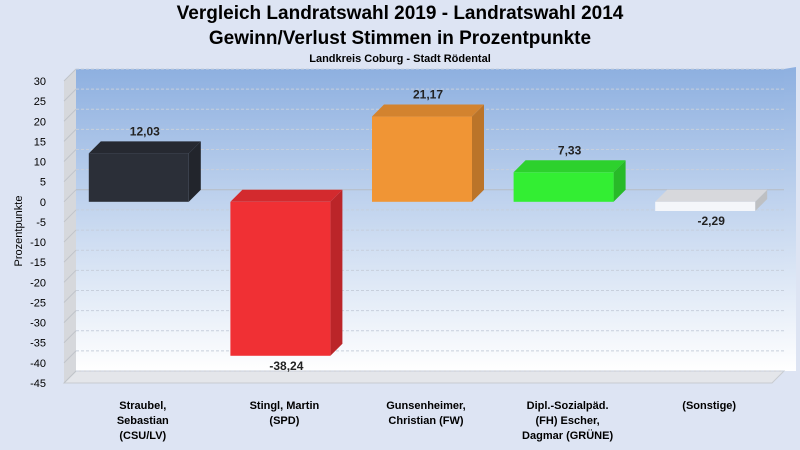 This screenshot has width=800, height=450. What do you see at coordinates (428, 95) in the screenshot?
I see `bar-value-label: 21,17` at bounding box center [428, 95].